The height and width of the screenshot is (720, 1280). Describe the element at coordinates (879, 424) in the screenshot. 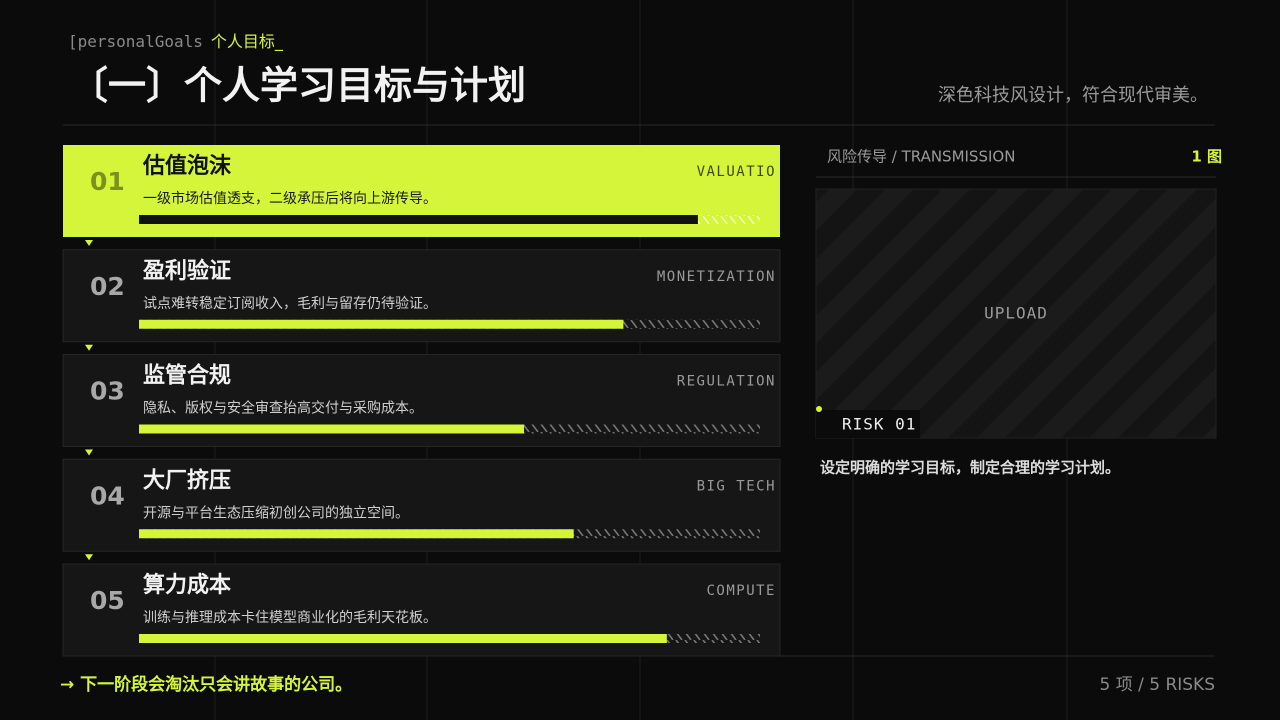

I see `badge: RISK 01` at that location.